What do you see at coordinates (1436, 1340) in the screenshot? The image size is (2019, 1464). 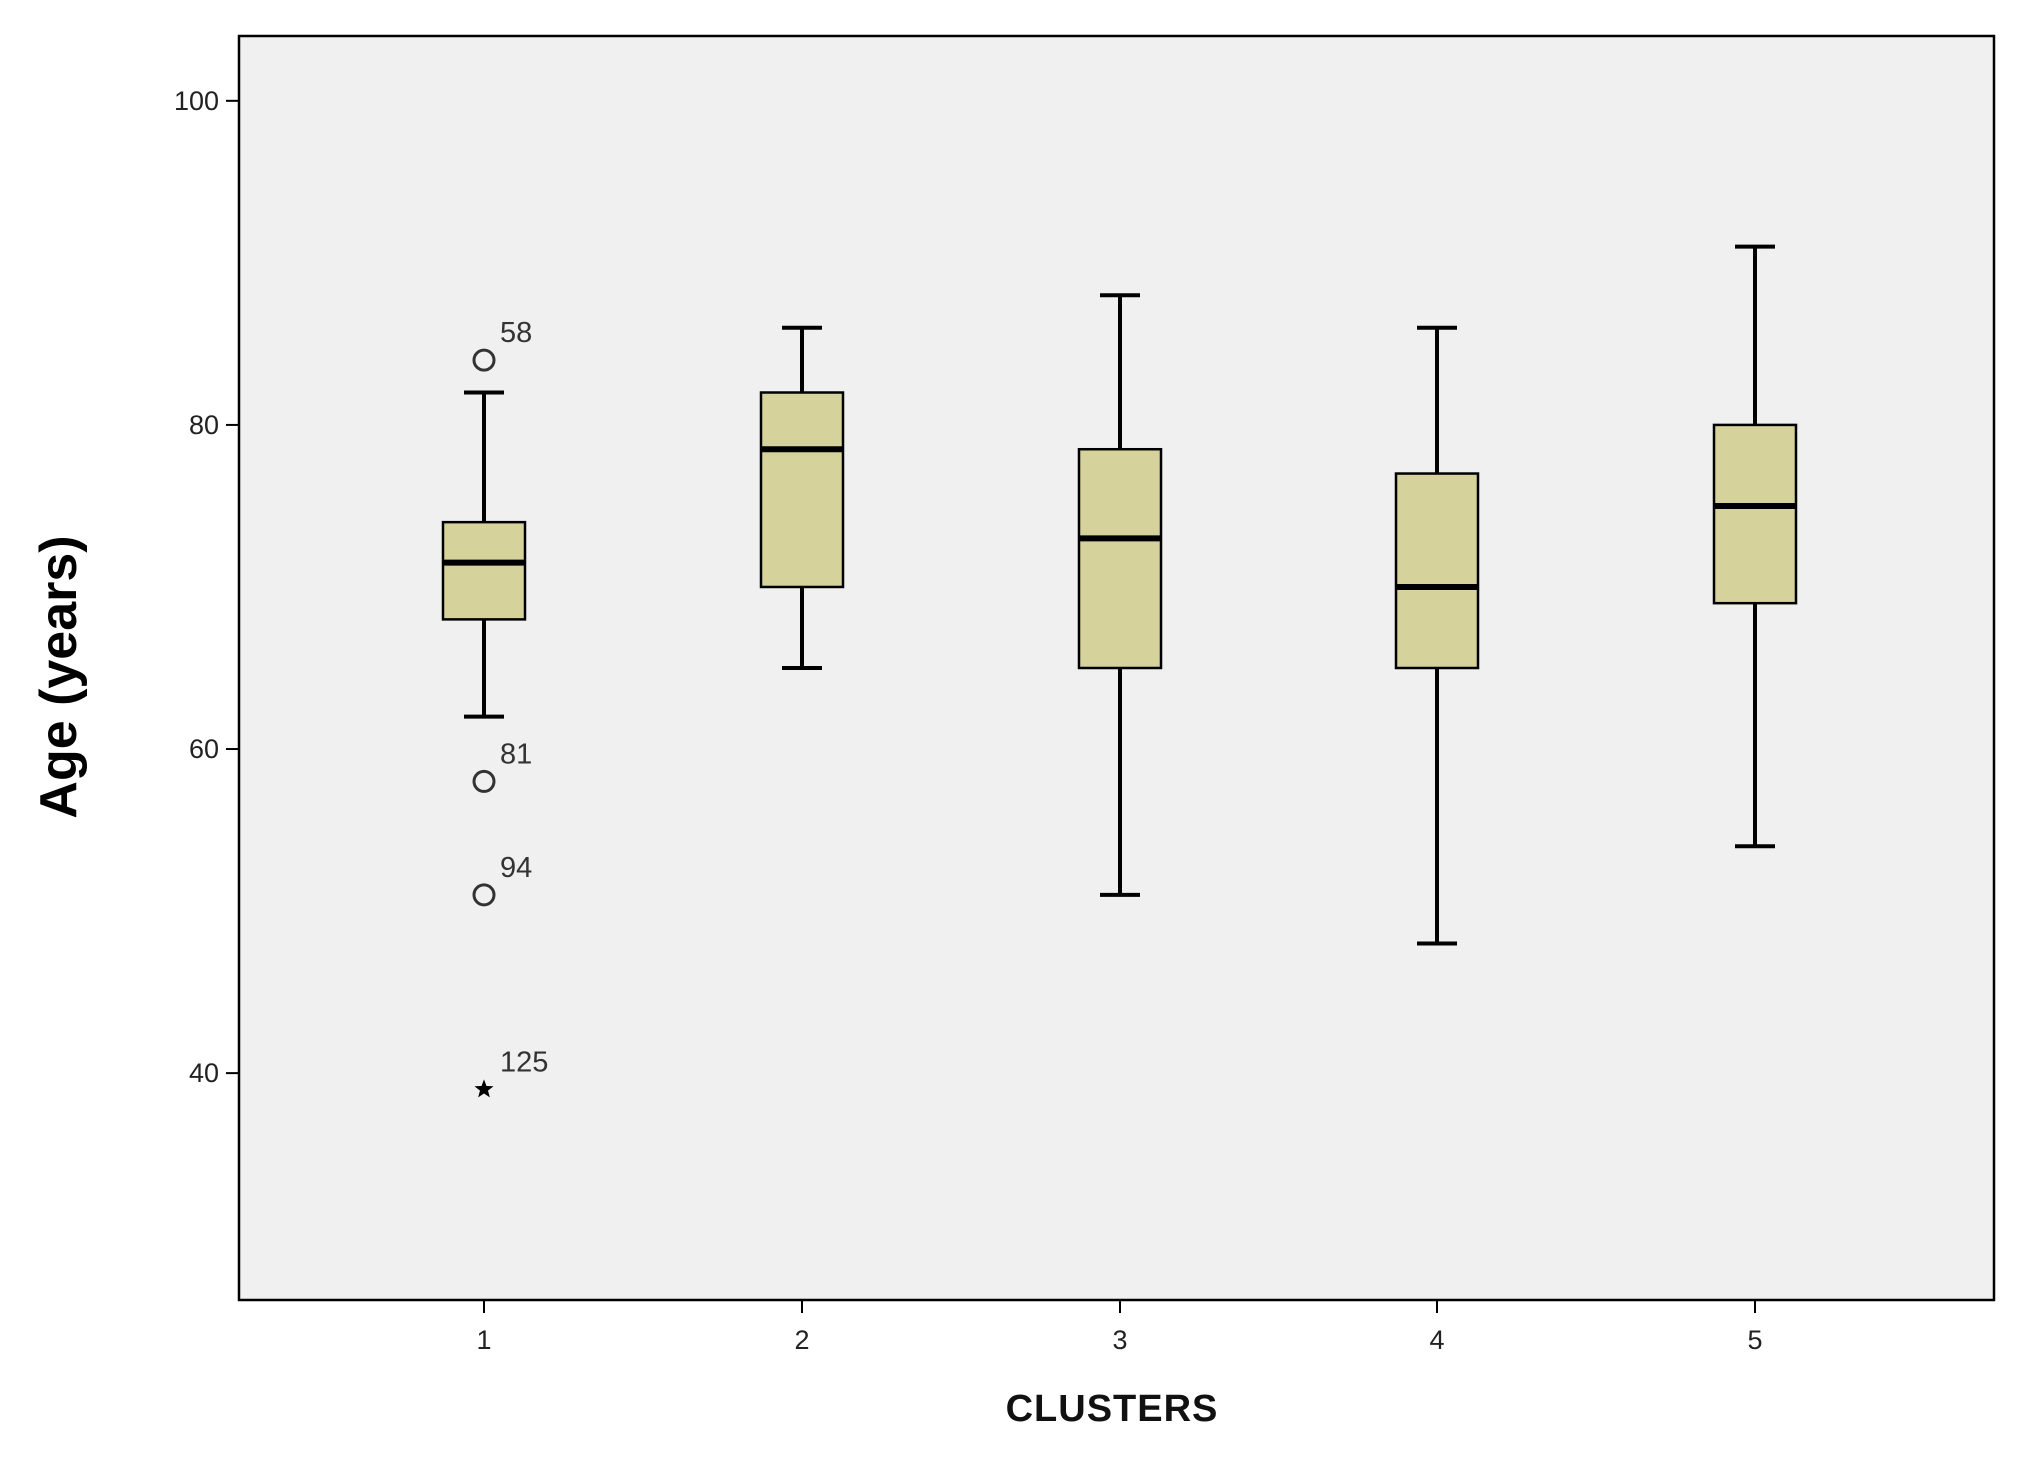 I see `x-tick-label: 4` at bounding box center [1436, 1340].